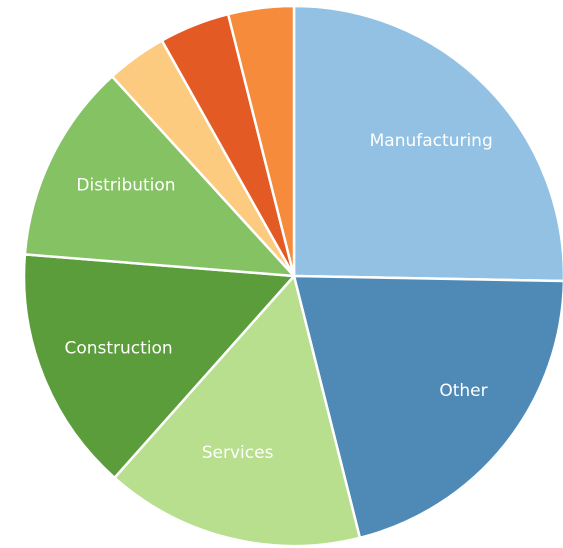 The width and height of the screenshot is (563, 548). What do you see at coordinates (463, 391) in the screenshot?
I see `slice-label-other: Other` at bounding box center [463, 391].